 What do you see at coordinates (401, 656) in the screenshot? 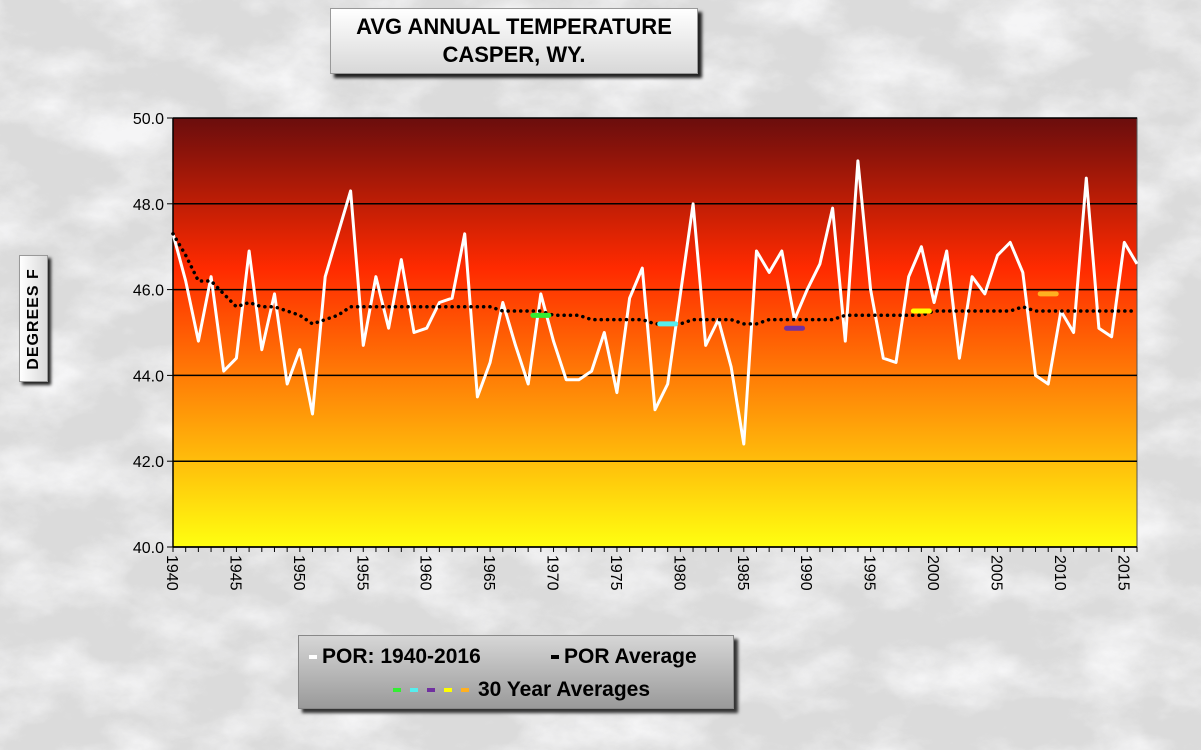
I see `legend-label-por: POR: 1940-2016` at bounding box center [401, 656].